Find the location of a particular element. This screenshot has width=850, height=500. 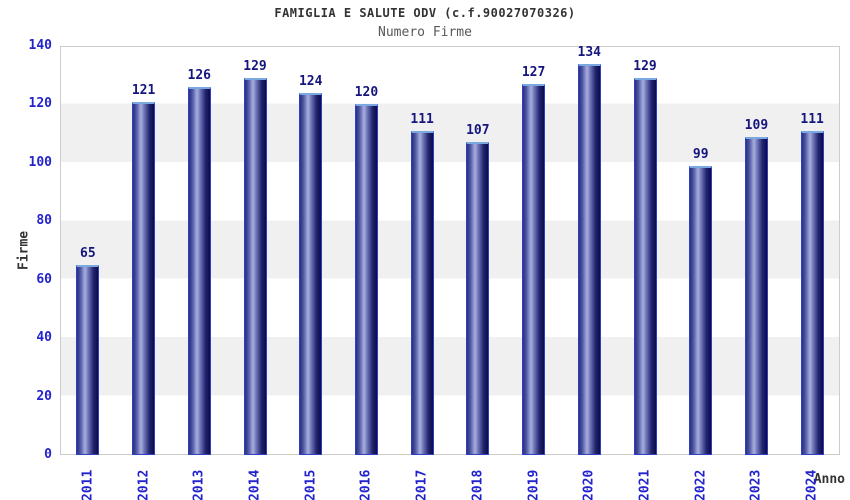

bar-value-label: 134 is located at coordinates (589, 52).